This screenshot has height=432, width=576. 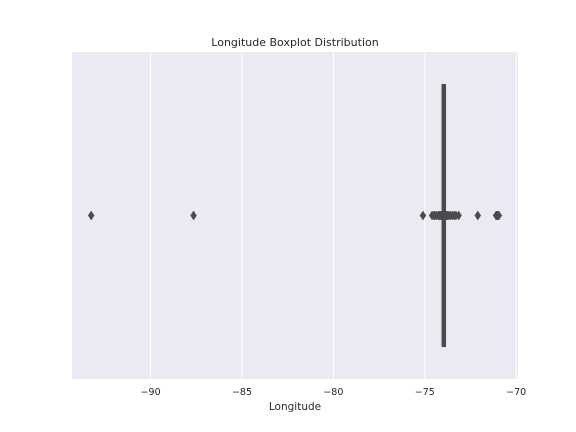 I want to click on x-tick-label: −75, so click(x=425, y=392).